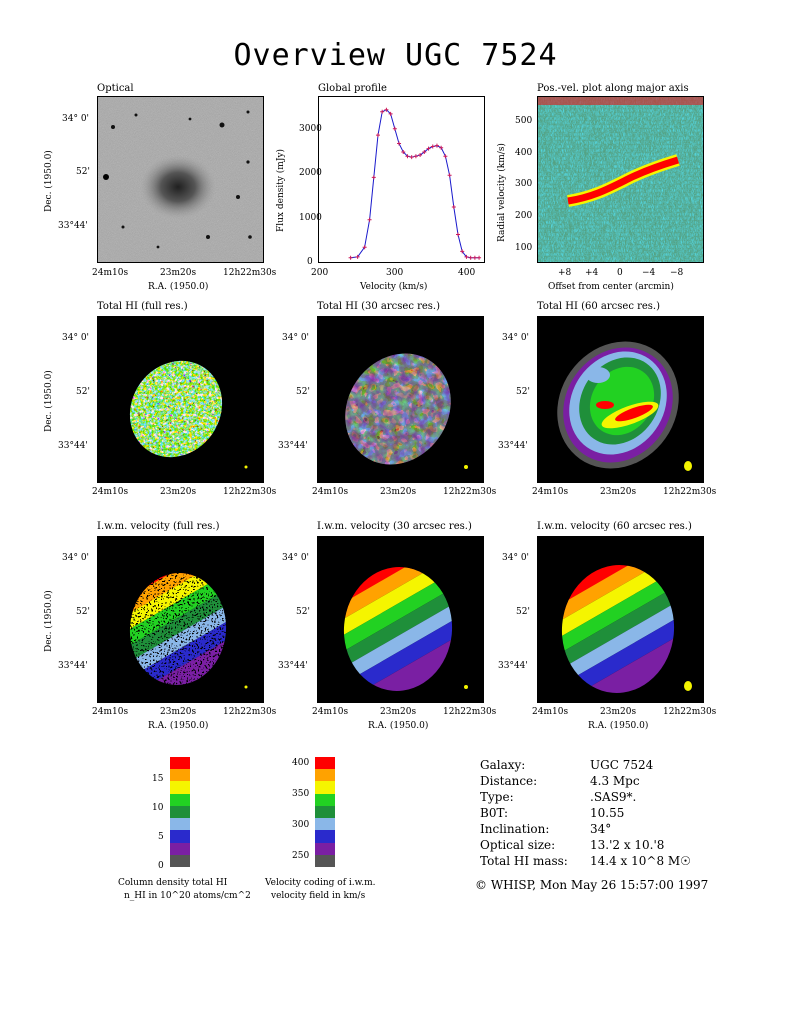  Describe the element at coordinates (158, 779) in the screenshot. I see `cb1-tick: 15` at that location.